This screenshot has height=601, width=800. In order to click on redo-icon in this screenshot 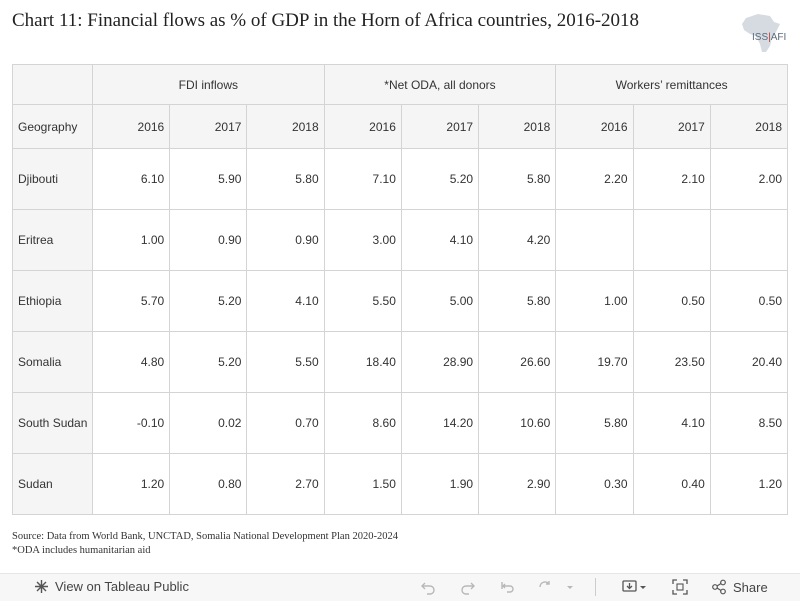, I will do `click(468, 587)`.